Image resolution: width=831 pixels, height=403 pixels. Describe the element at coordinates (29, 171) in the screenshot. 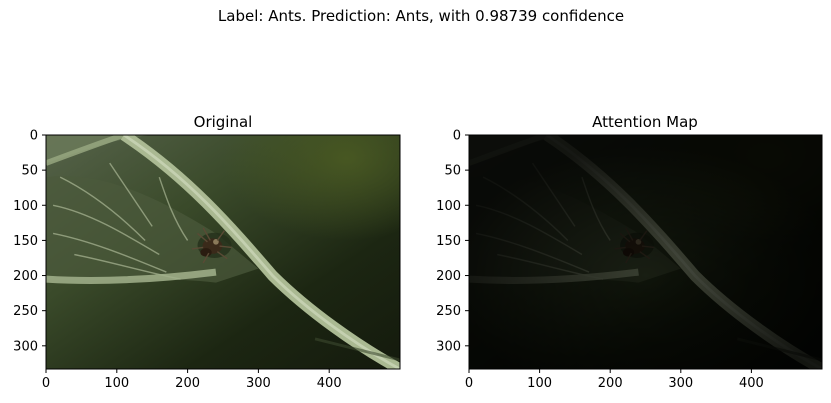

I see `y-tick-label-original-50: 50` at that location.